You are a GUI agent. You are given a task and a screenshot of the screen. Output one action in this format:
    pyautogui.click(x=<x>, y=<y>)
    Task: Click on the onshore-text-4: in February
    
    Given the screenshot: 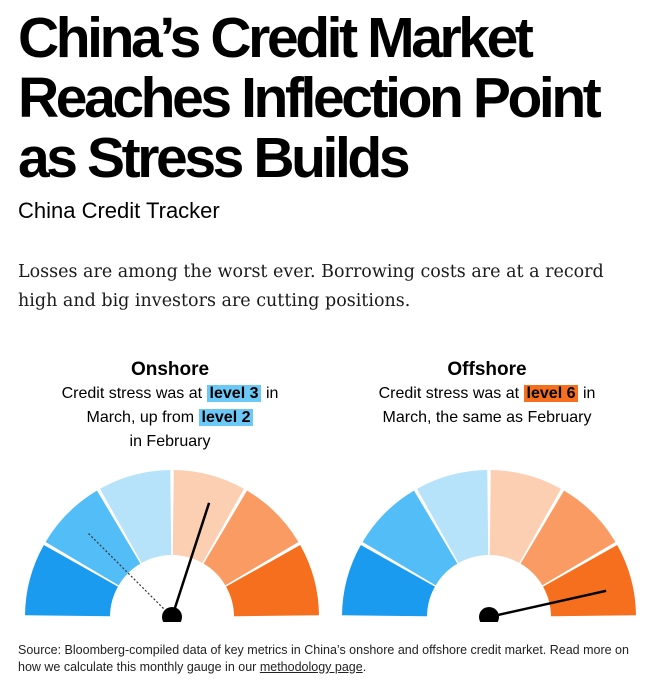 What is the action you would take?
    pyautogui.click(x=170, y=441)
    